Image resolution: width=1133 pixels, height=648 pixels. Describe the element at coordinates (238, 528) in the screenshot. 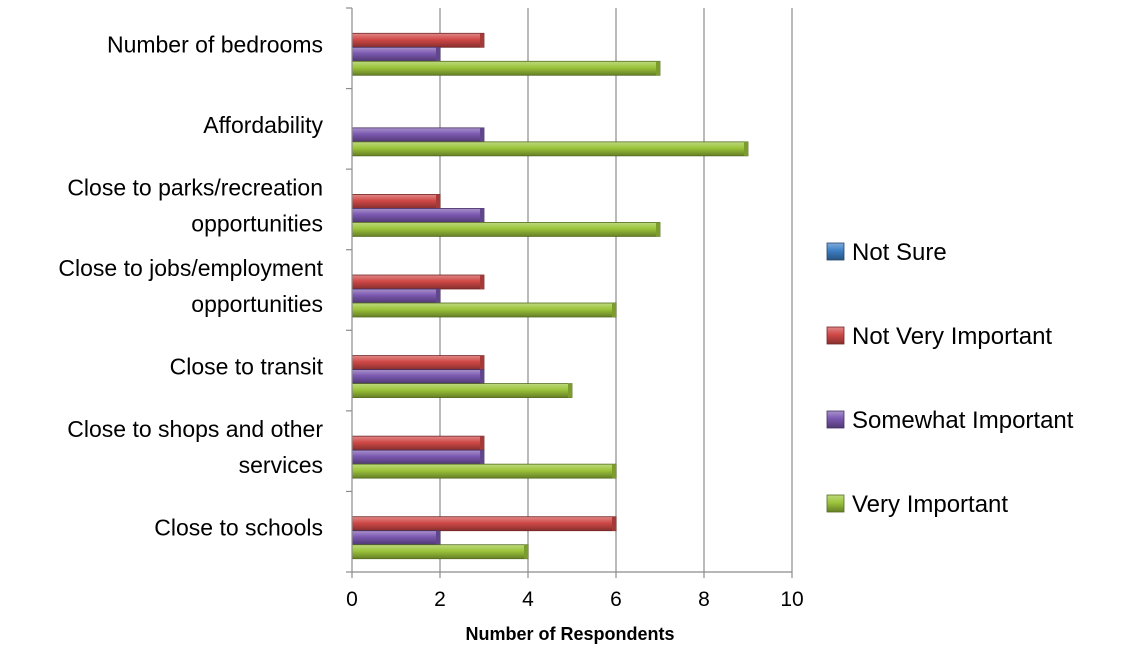

I see `category-label-close-to-schools: Close to schools` at that location.